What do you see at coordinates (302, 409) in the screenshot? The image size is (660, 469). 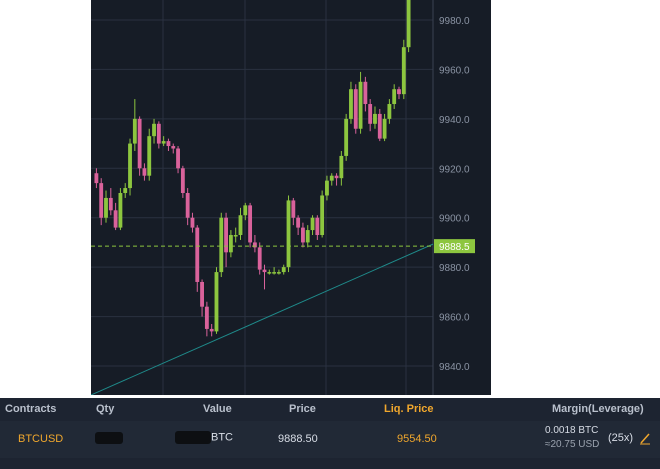 I see `header-price: Price` at bounding box center [302, 409].